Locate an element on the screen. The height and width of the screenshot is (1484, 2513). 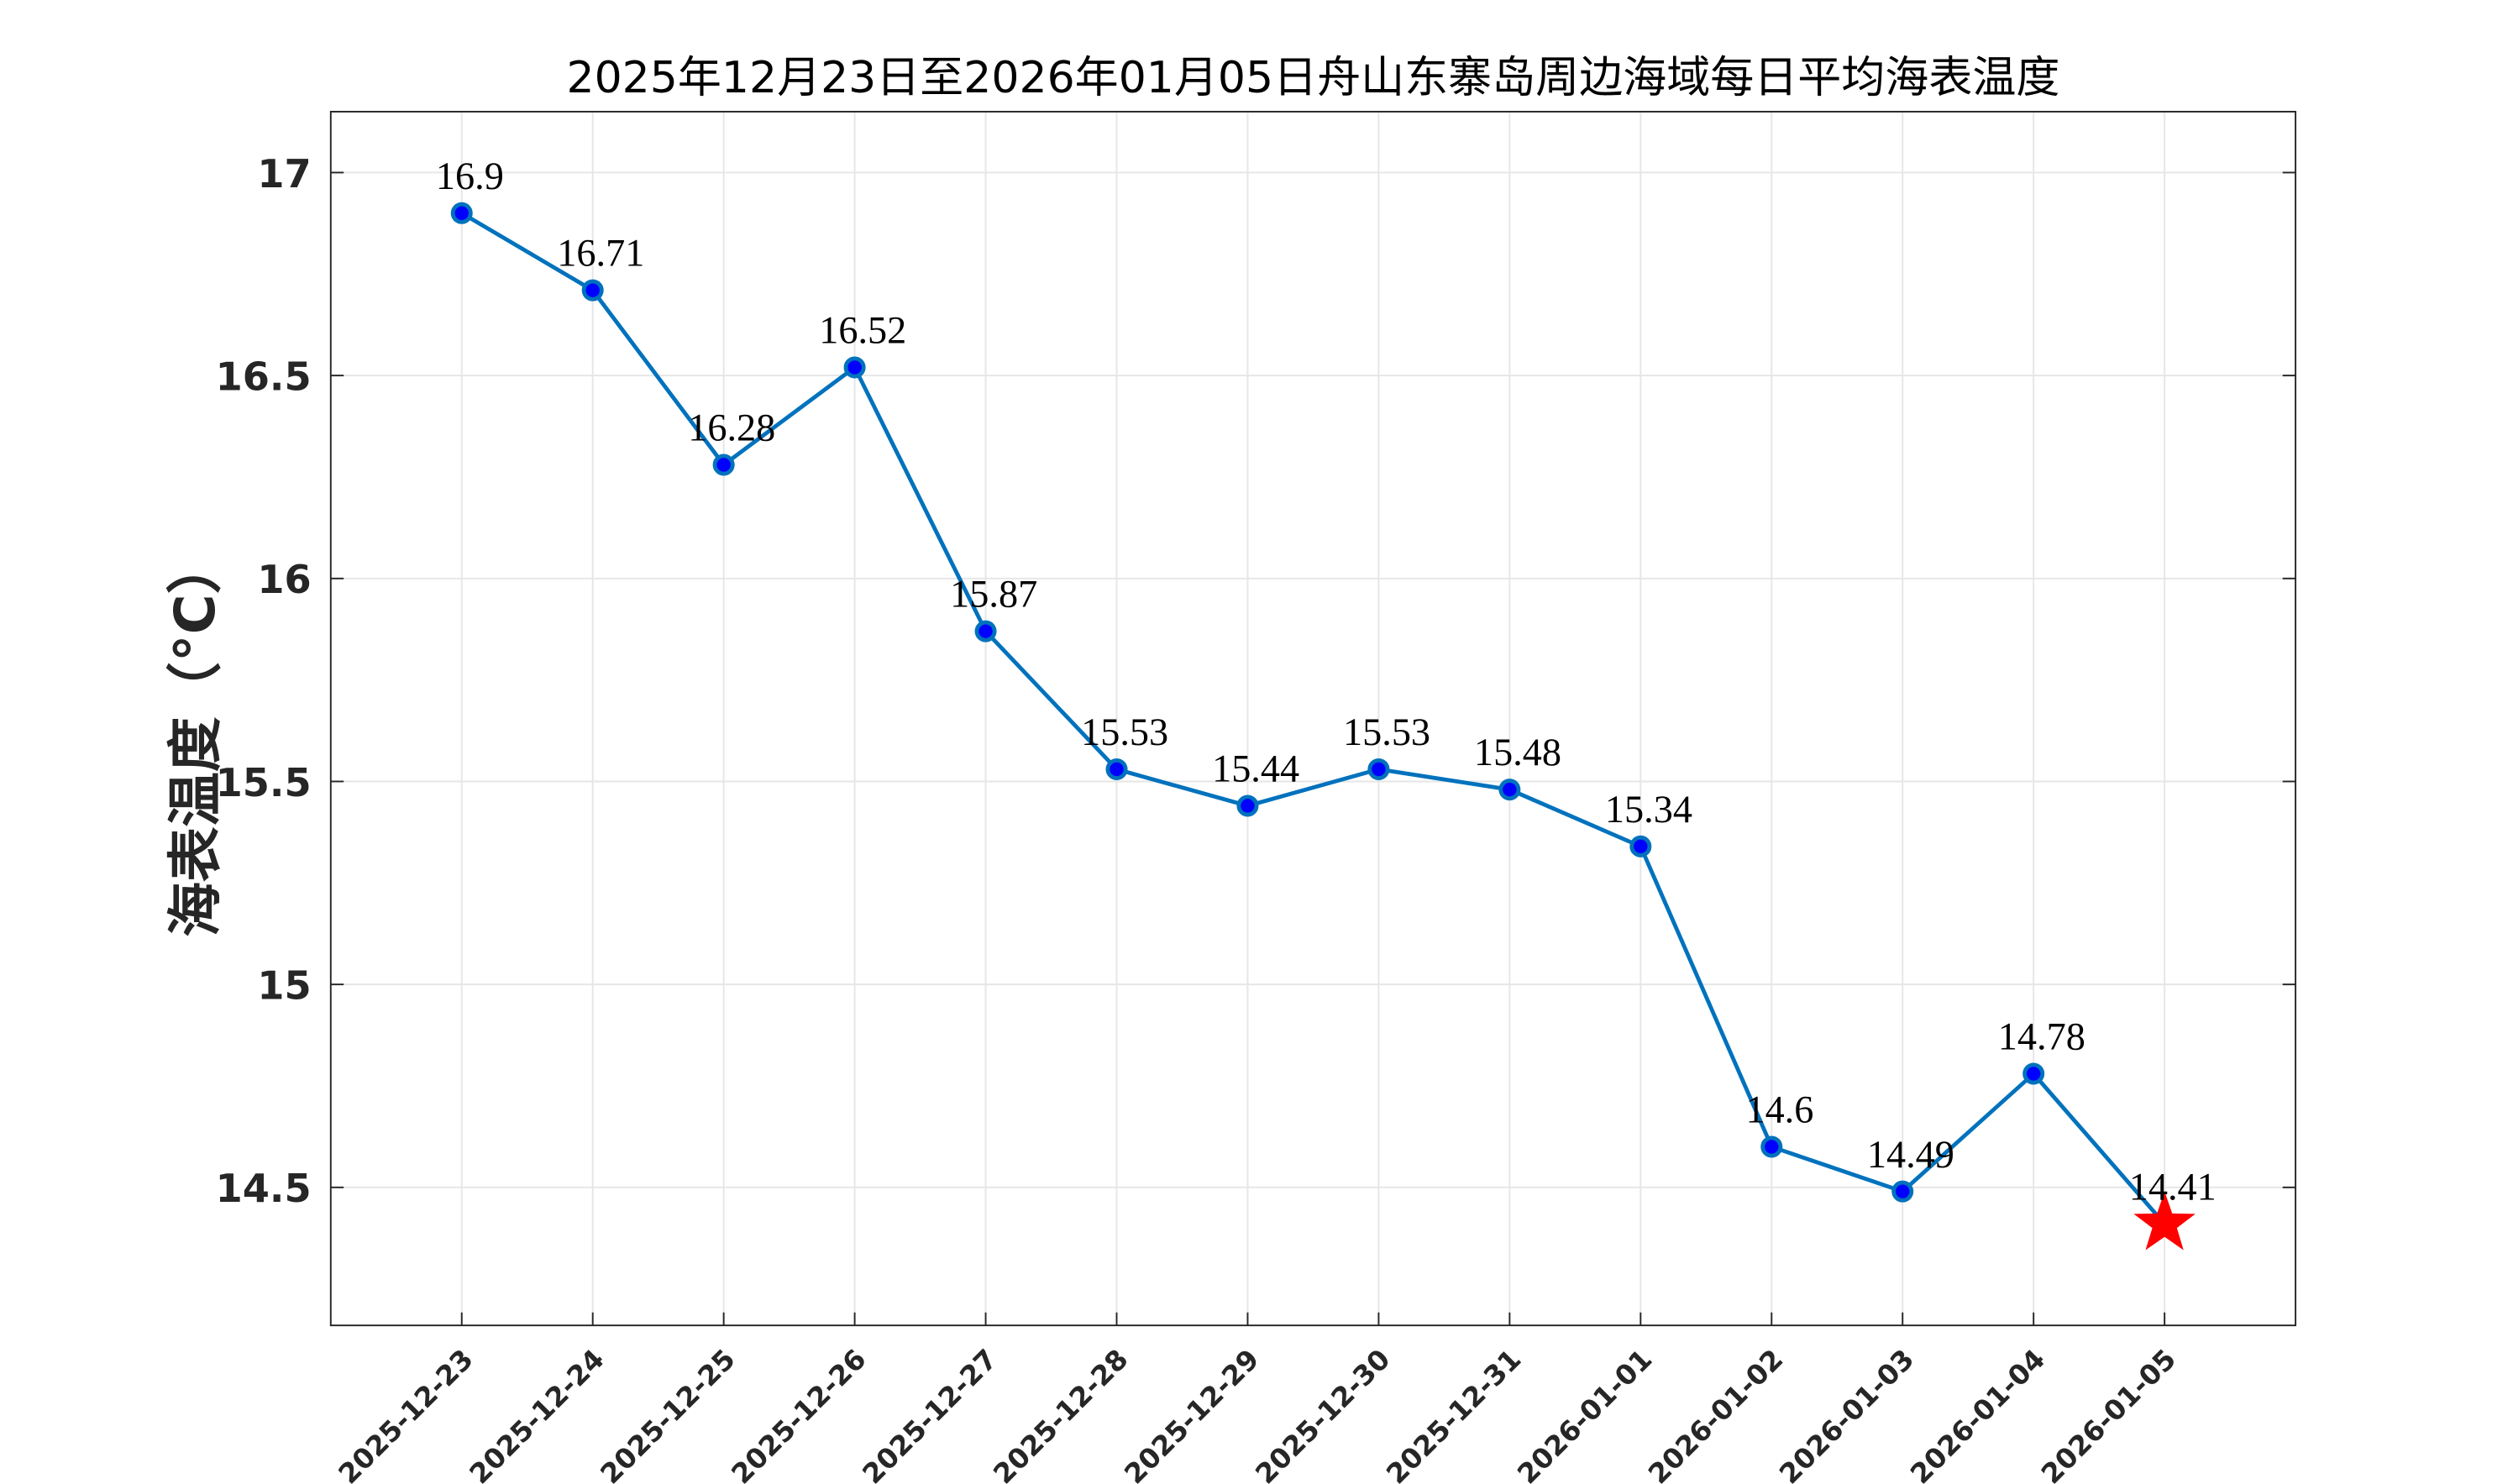
y-tick-label: 15.5 is located at coordinates (264, 783).